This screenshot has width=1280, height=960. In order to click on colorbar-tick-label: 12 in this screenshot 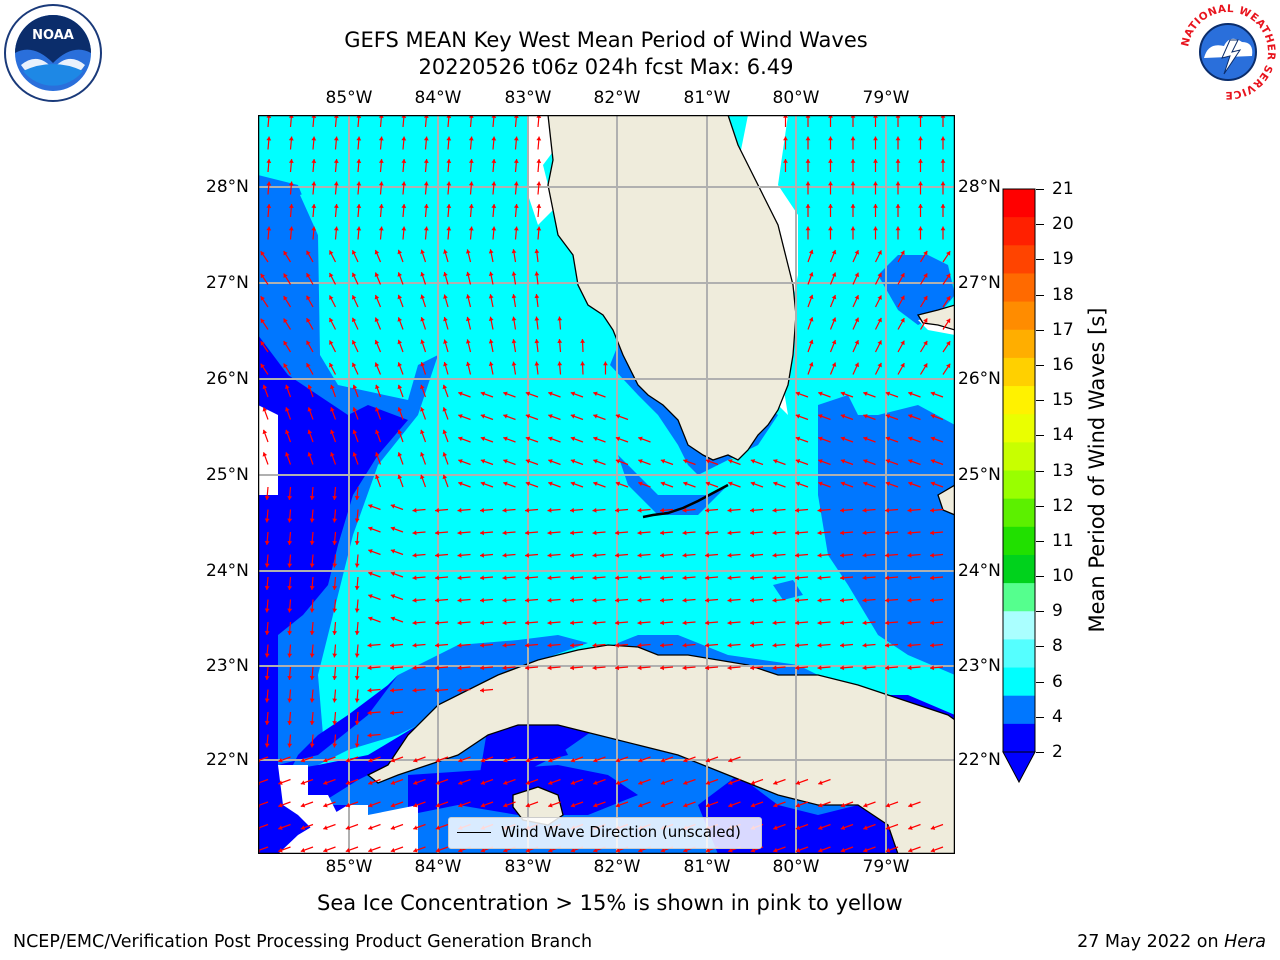, I will do `click(1063, 505)`.